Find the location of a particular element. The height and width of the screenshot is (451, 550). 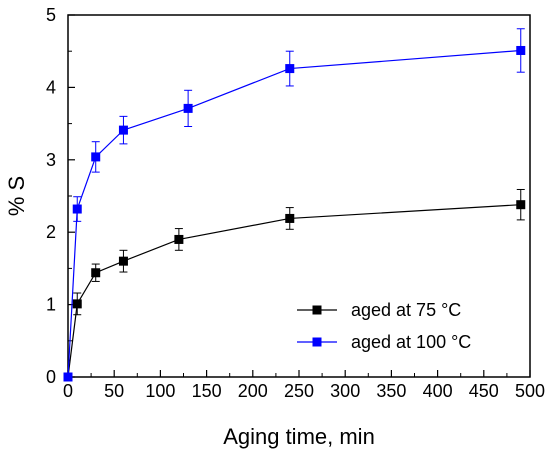

x-tick-label: 0 is located at coordinates (68, 391).